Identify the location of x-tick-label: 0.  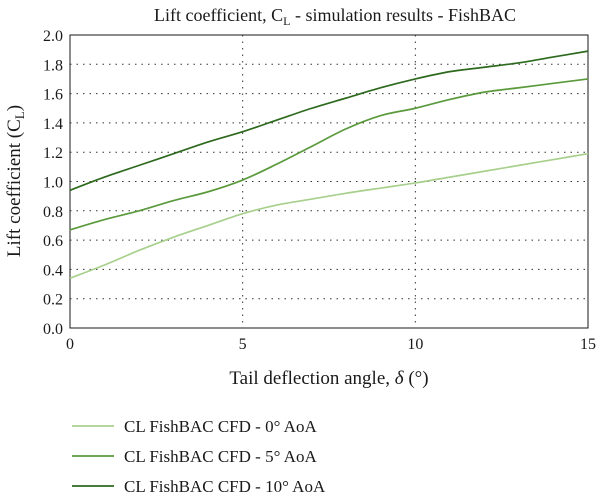
(70, 344).